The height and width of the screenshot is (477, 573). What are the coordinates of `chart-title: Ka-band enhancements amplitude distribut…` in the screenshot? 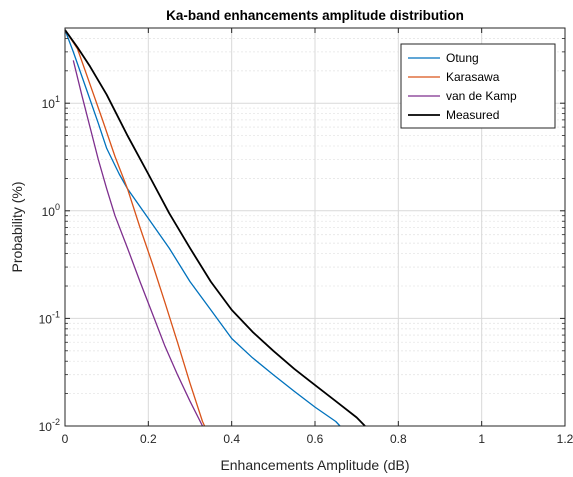 It's located at (315, 15).